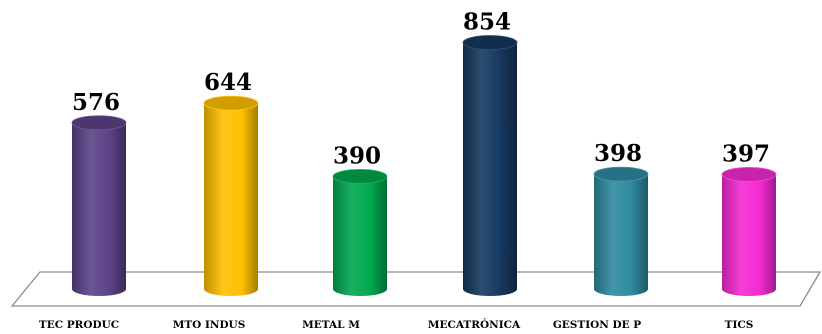 This screenshot has width=822, height=334. What do you see at coordinates (209, 325) in the screenshot?
I see `category-label: MTO INDUS` at bounding box center [209, 325].